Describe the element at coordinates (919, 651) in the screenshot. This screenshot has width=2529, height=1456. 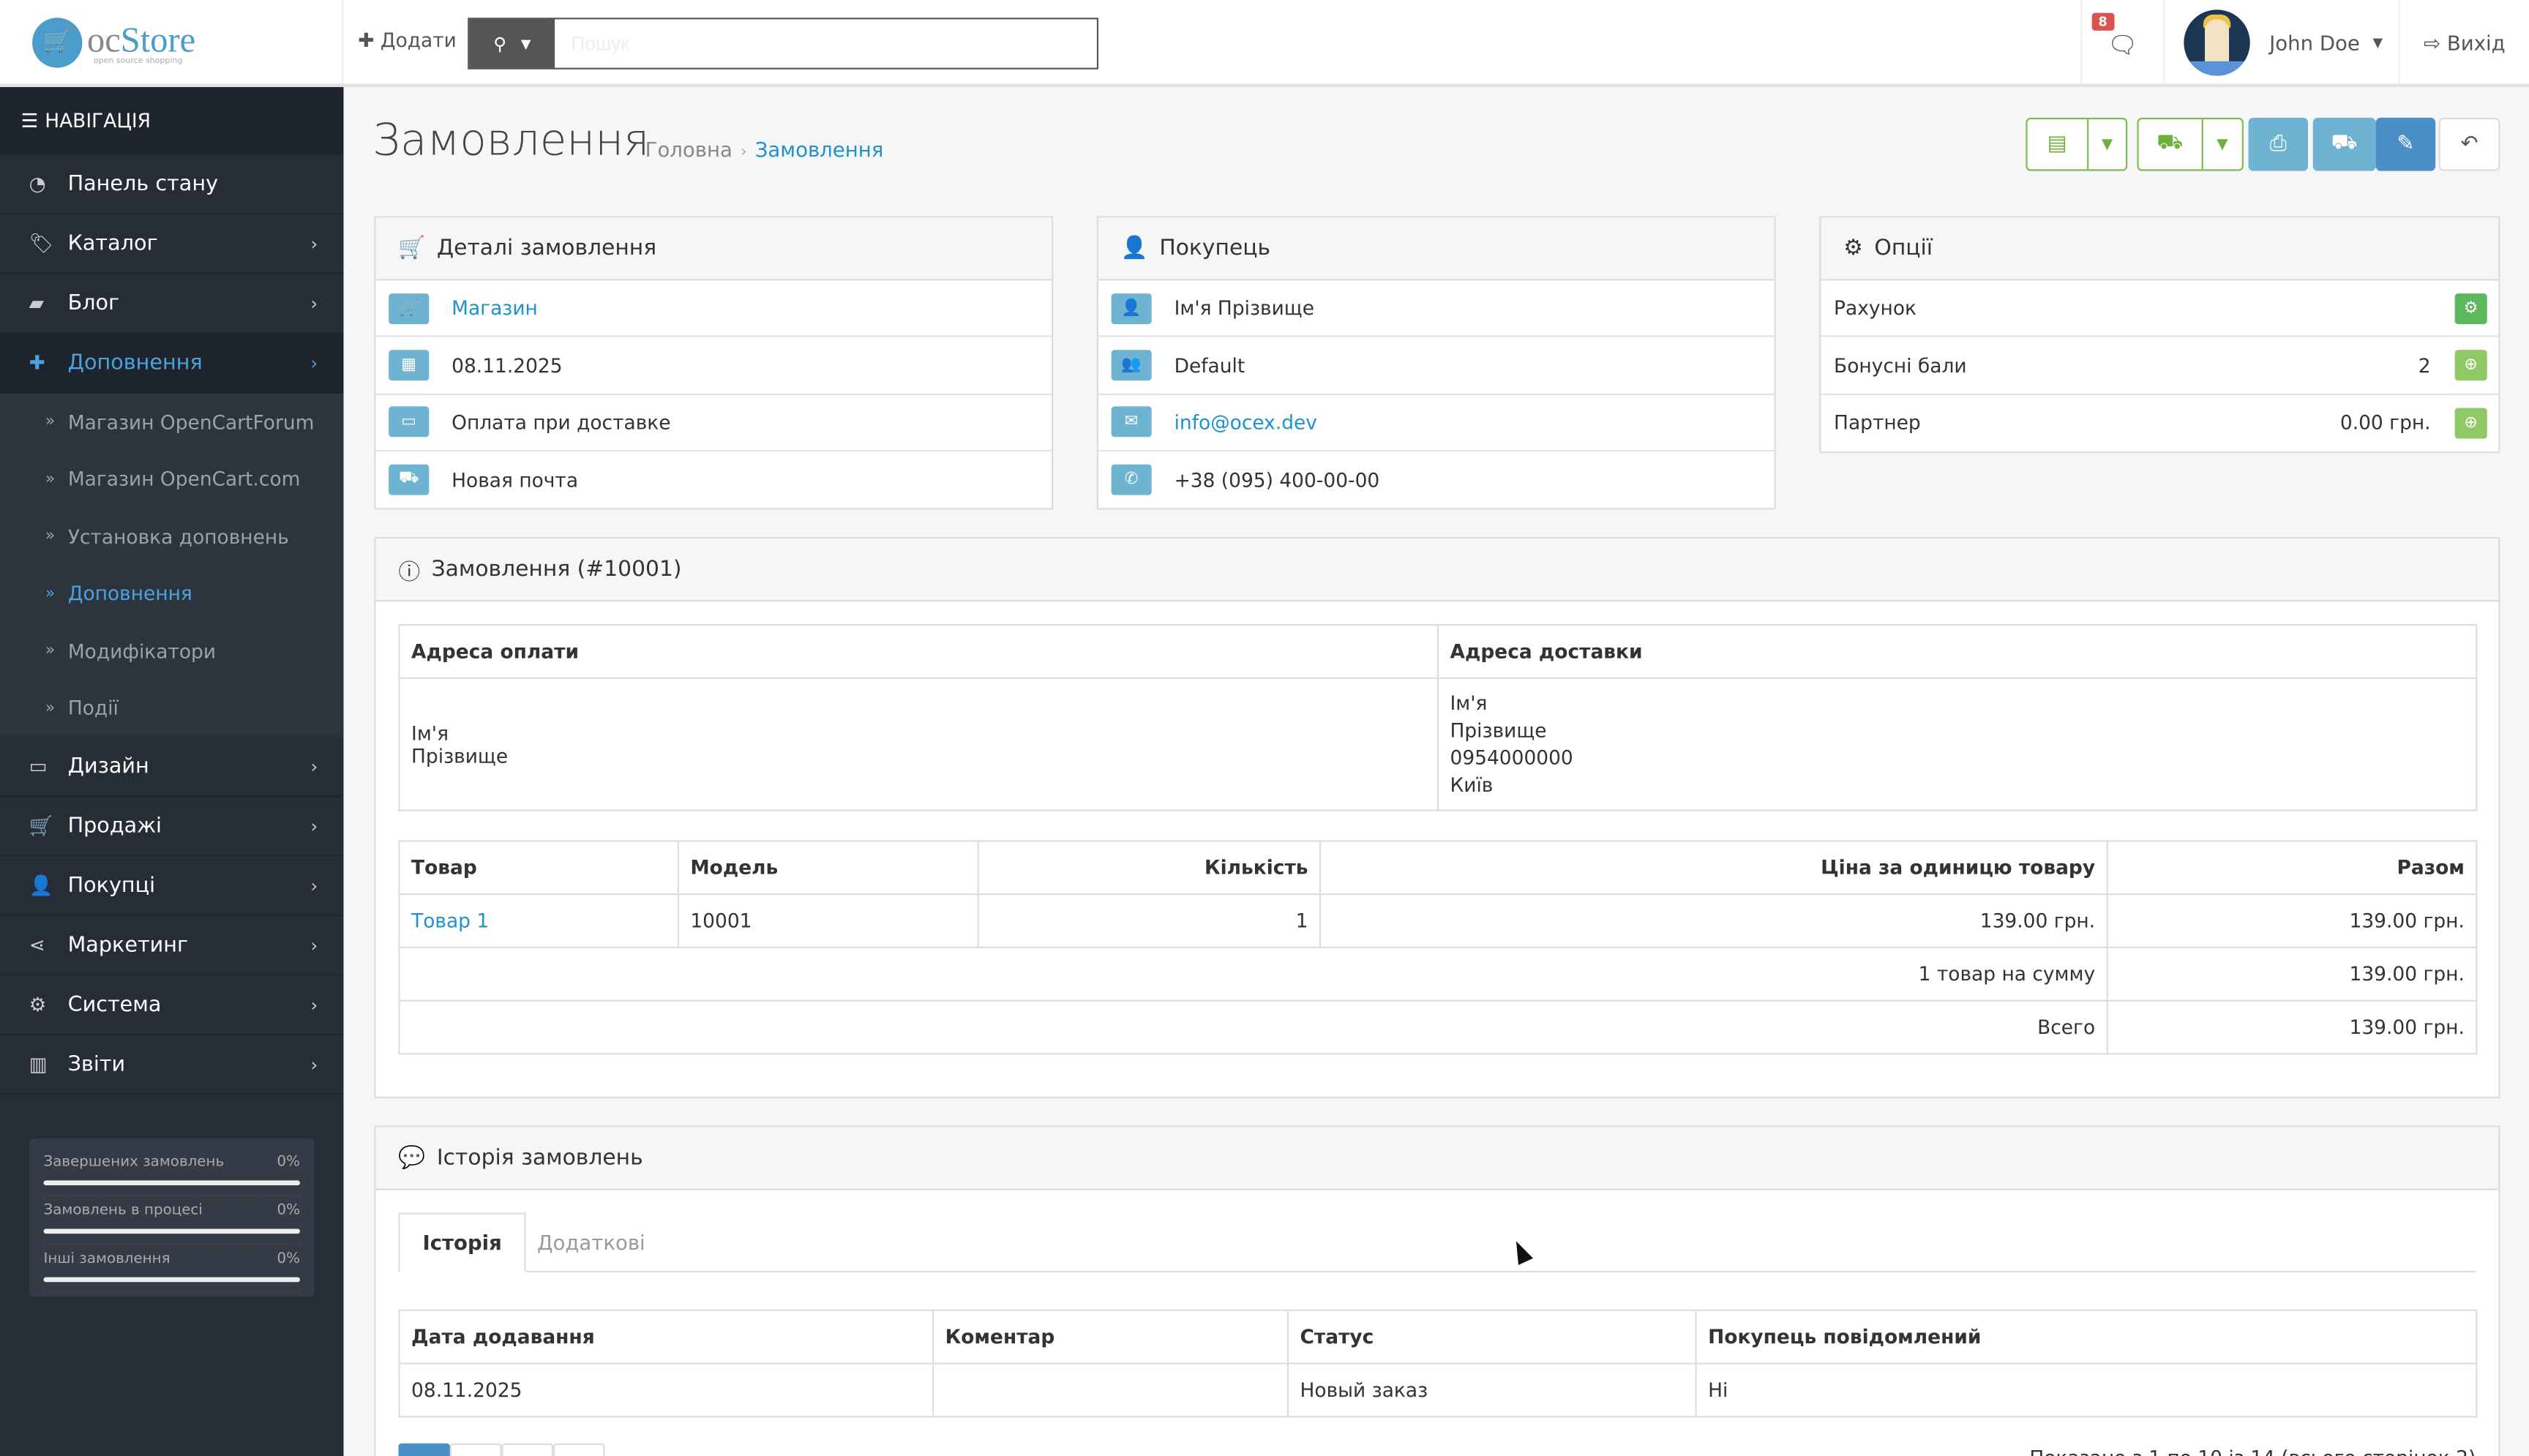
I see `payment-address-header: Адреса оплати` at that location.